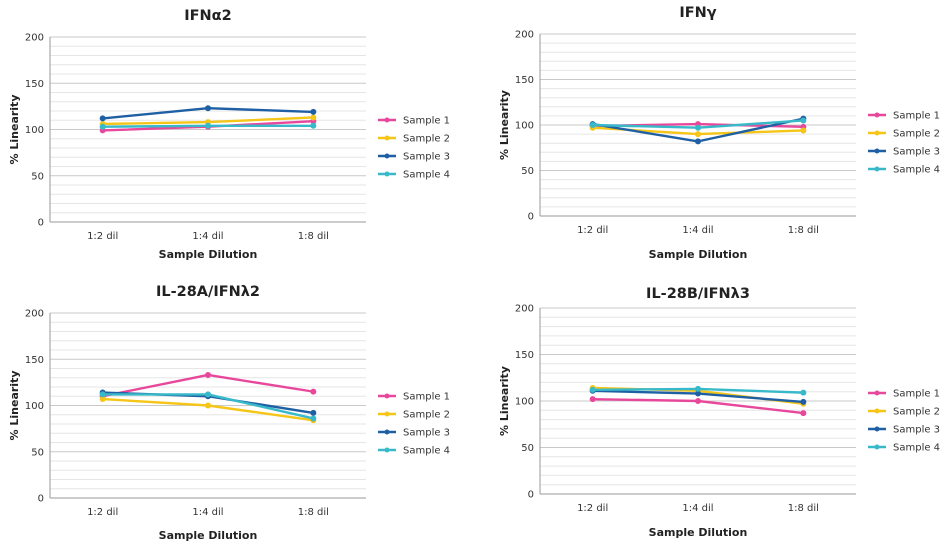  What do you see at coordinates (697, 13) in the screenshot?
I see `chart-title: IFNγ` at bounding box center [697, 13].